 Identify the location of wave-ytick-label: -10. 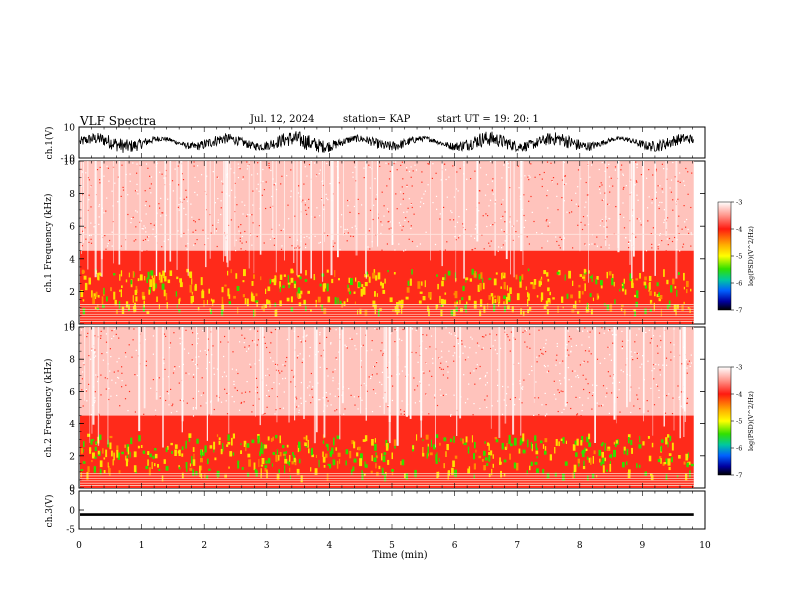
(68, 160).